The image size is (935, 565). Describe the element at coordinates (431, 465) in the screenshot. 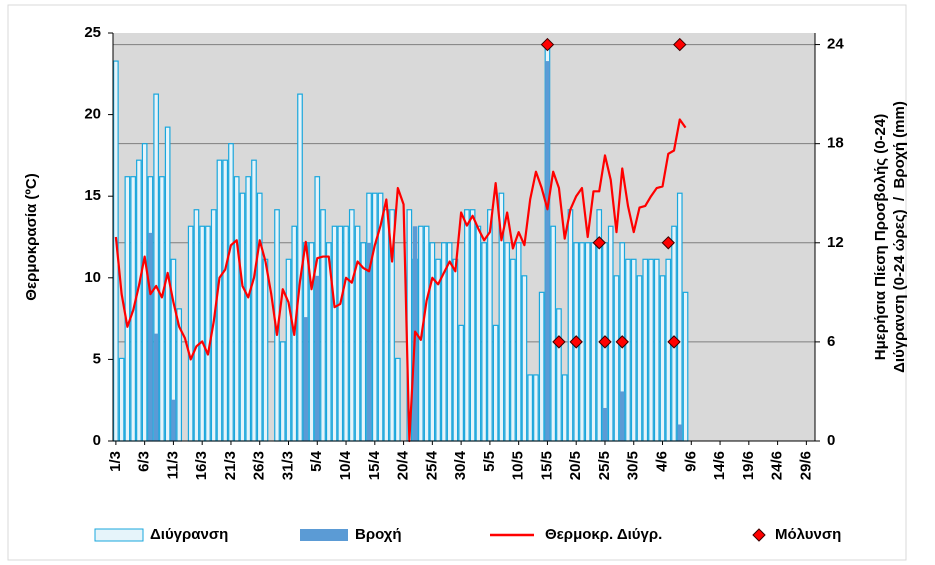

I see `x-tick-label: 25/4` at that location.